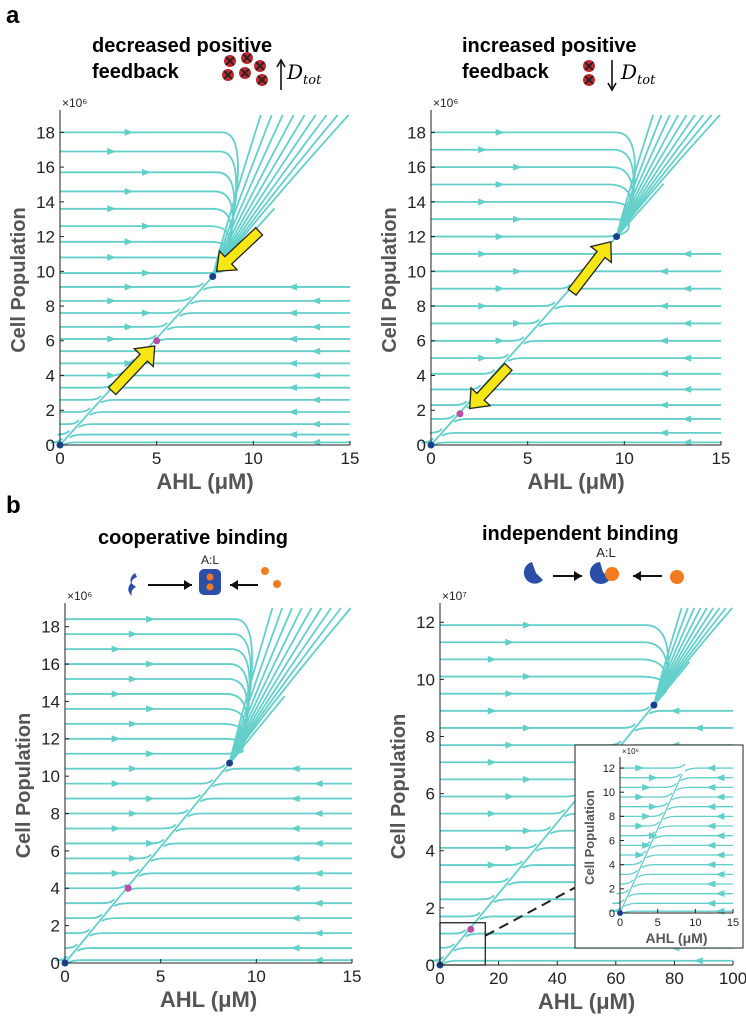 The image size is (746, 1021). What do you see at coordinates (416, 237) in the screenshot?
I see `y-tick-label: 12` at bounding box center [416, 237].